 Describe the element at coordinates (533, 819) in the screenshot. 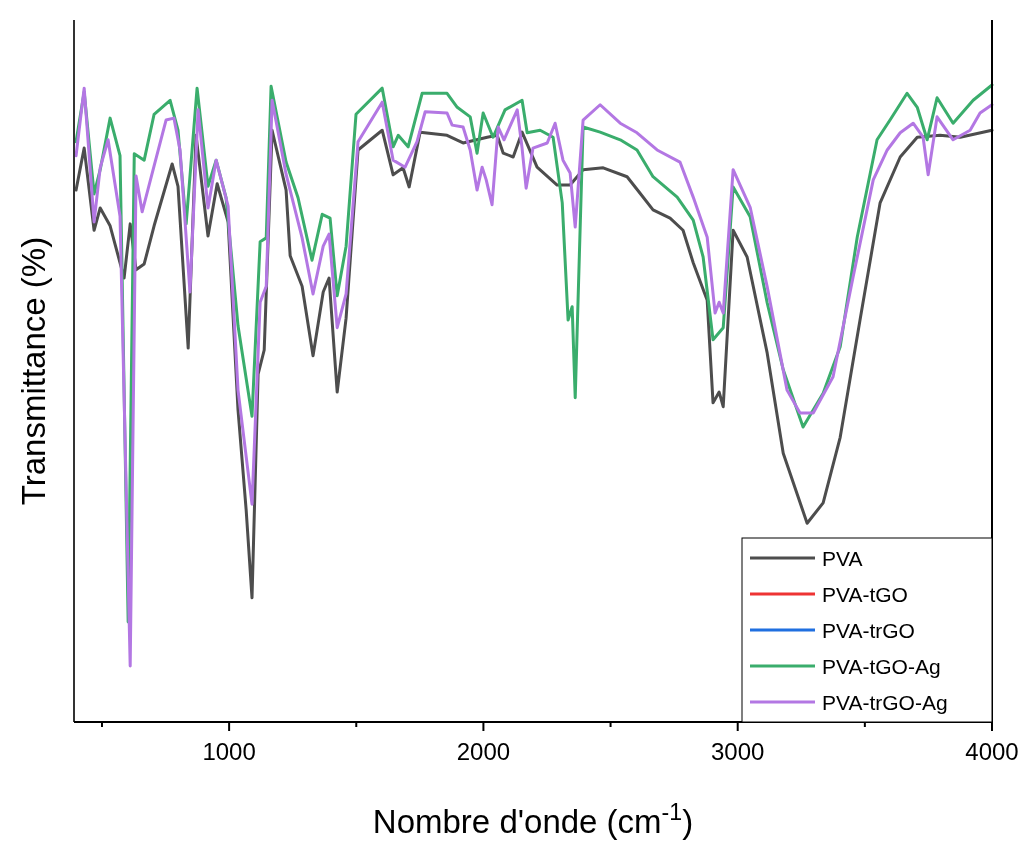

I see `x-axis-title: Nombre d'onde (cm$^{-1}$)` at that location.